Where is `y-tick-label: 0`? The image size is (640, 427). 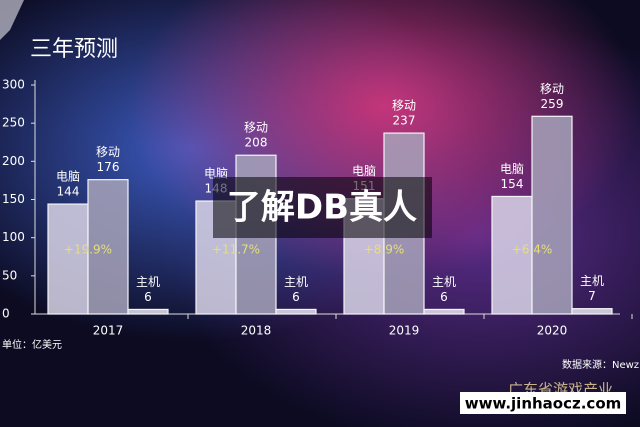
y-tick-label: 0 is located at coordinates (6, 314).